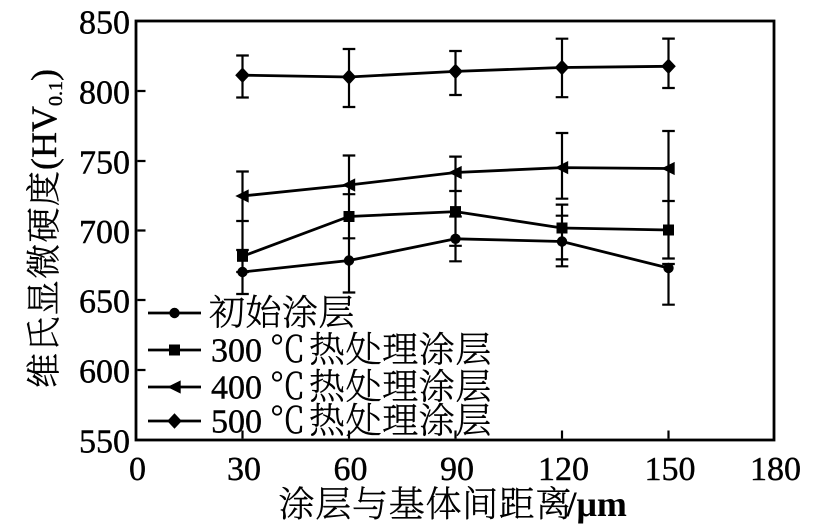  I want to click on svg-text: 600, so click(104, 372).